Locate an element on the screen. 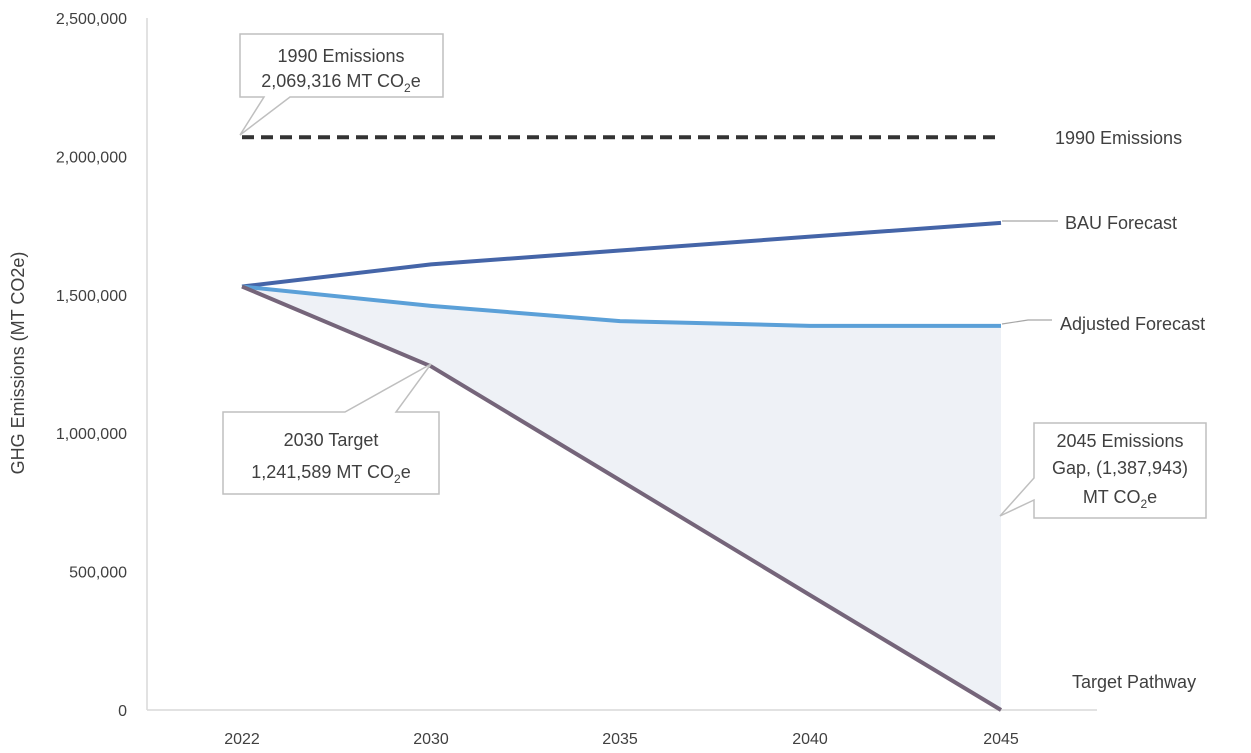 The image size is (1251, 753). x-tick-label: 2035 is located at coordinates (620, 739).